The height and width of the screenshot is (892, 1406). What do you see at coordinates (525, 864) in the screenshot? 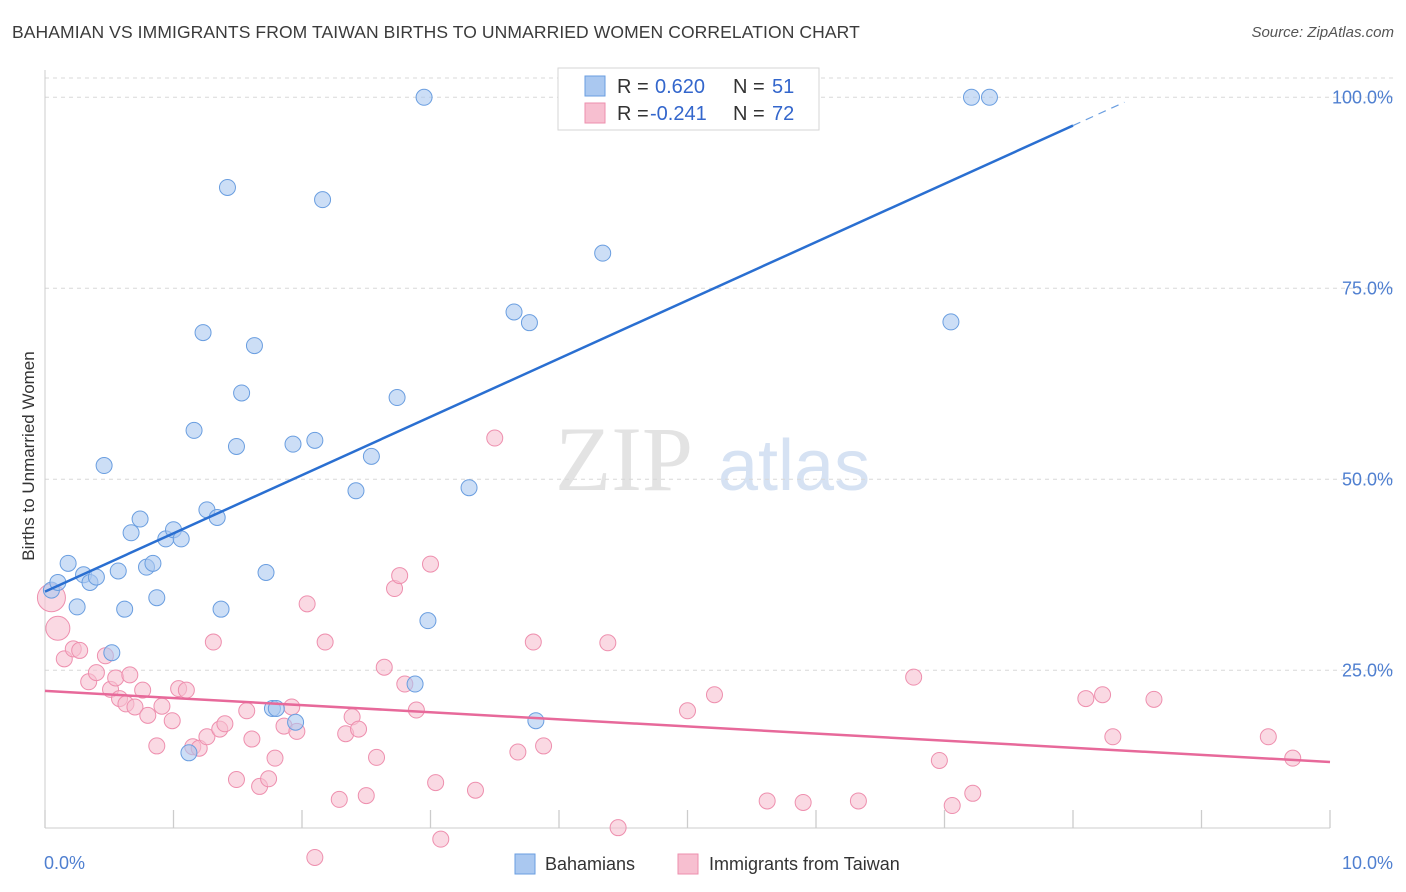
I see `legend-swatch-bahamians-bottom` at bounding box center [525, 864].